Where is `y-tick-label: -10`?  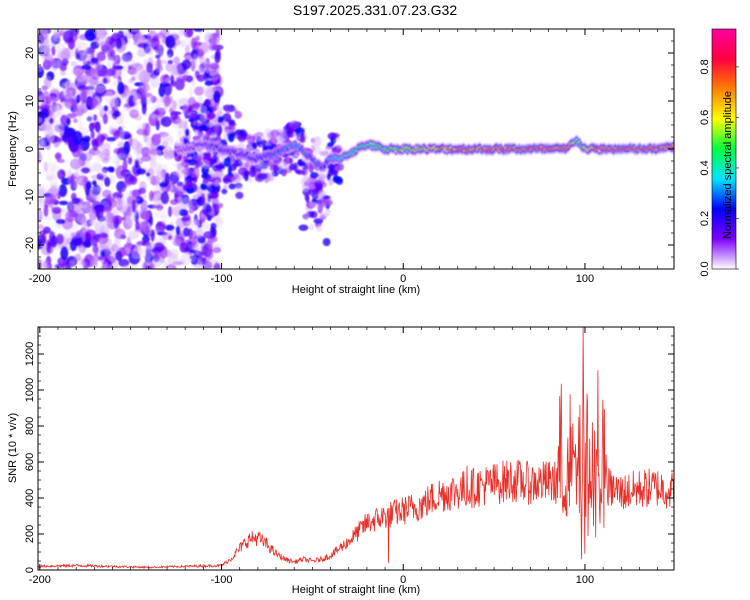 y-tick-label: -10 is located at coordinates (30, 197).